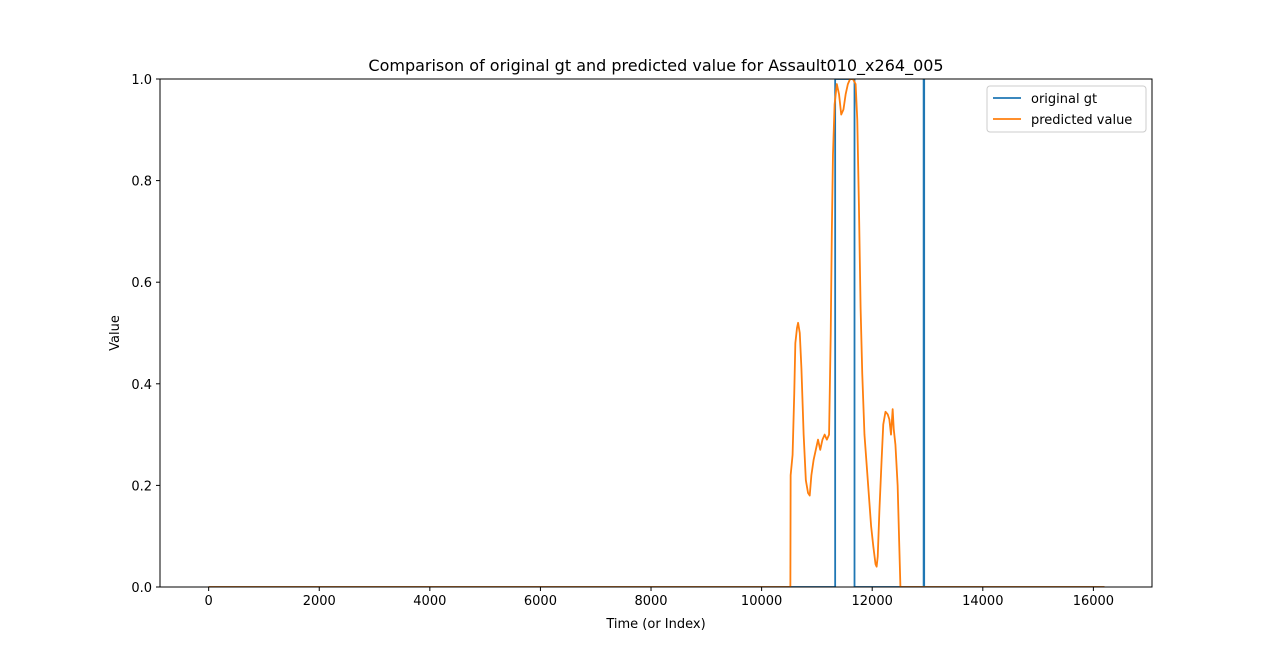 Image resolution: width=1280 pixels, height=660 pixels. Describe the element at coordinates (141, 385) in the screenshot. I see `y-tick-label: 0.4` at that location.